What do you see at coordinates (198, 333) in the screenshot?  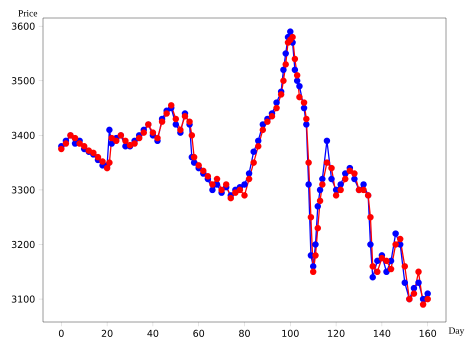 I see `x-tick-label: 60` at bounding box center [198, 333].